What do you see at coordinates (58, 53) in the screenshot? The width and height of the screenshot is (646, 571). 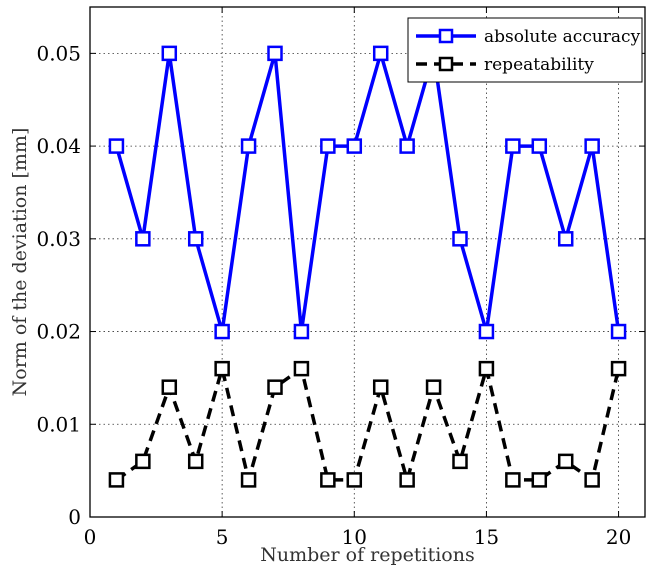 I see `y-tick-label: 0.05` at bounding box center [58, 53].